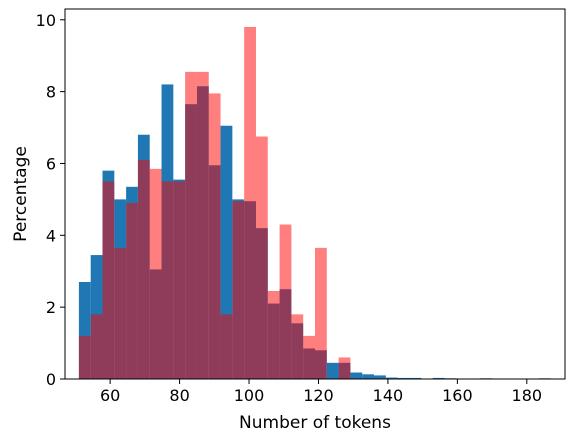 The width and height of the screenshot is (575, 442). What do you see at coordinates (51, 92) in the screenshot?
I see `y-tick-label: 8` at bounding box center [51, 92].